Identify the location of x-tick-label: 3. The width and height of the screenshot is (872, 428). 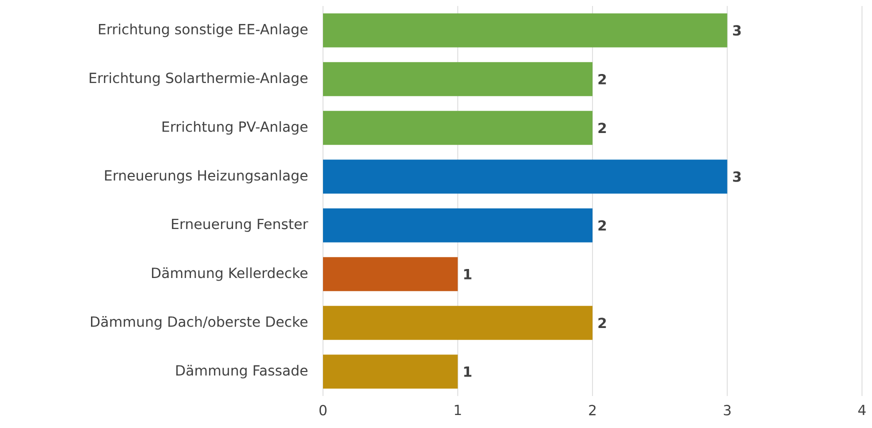
(727, 410).